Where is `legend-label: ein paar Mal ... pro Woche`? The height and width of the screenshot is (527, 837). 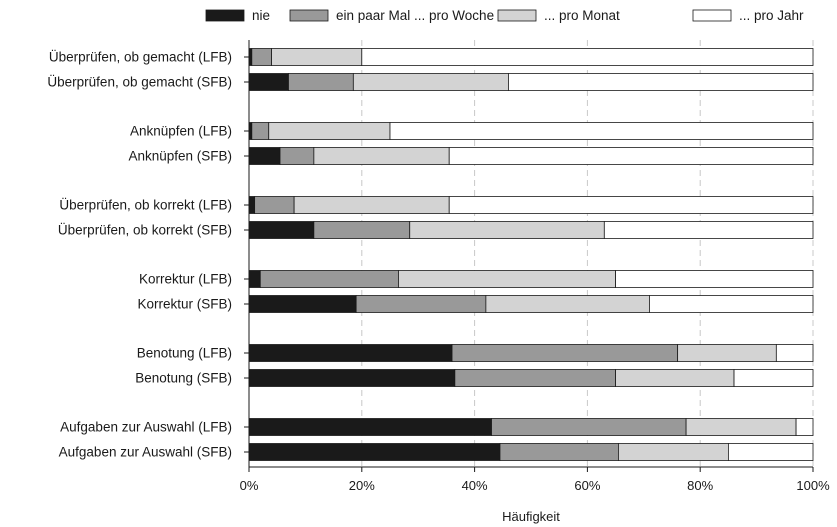 legend-label: ein paar Mal ... pro Woche is located at coordinates (415, 15).